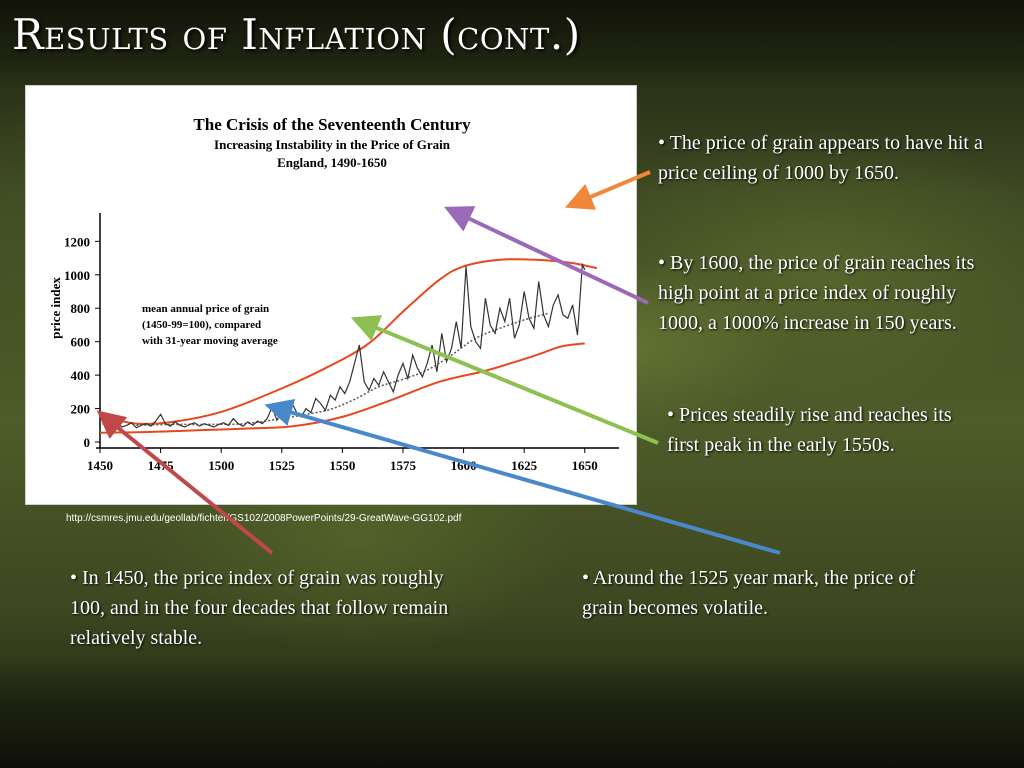 This screenshot has height=768, width=1024. What do you see at coordinates (296, 34) in the screenshot?
I see `slide-title: Results of Inflation (cont.)` at bounding box center [296, 34].